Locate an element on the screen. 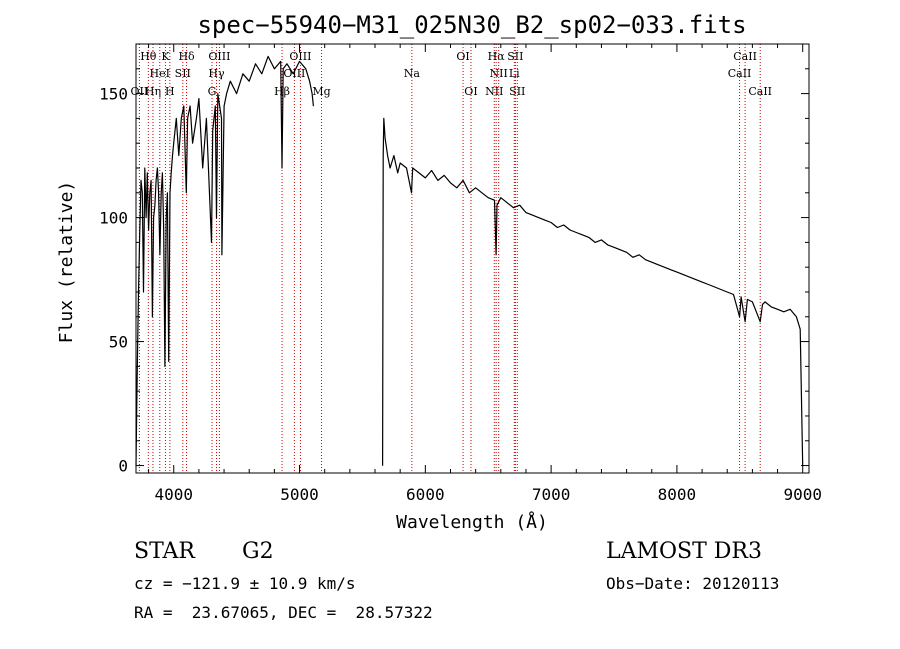 This screenshot has width=900, height=649. line-label-g: G is located at coordinates (212, 91).